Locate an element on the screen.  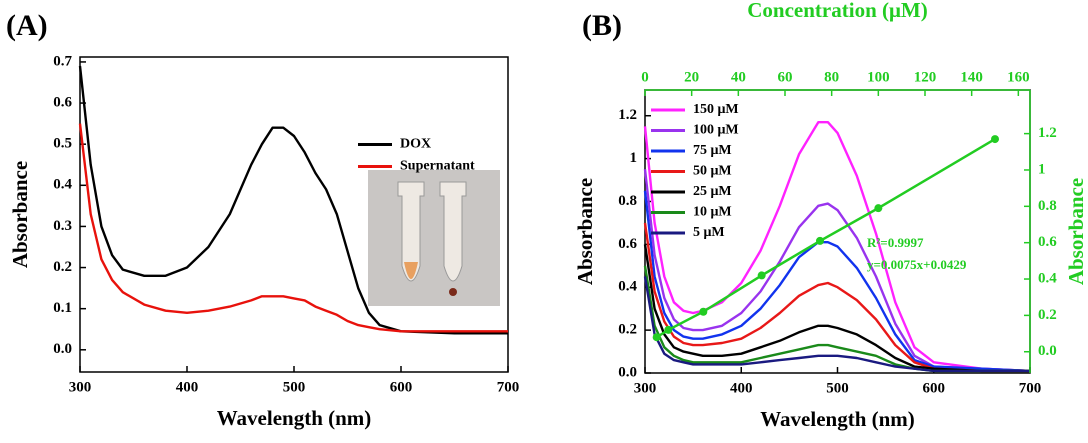
x2-tick-label: 60 is located at coordinates (785, 77).